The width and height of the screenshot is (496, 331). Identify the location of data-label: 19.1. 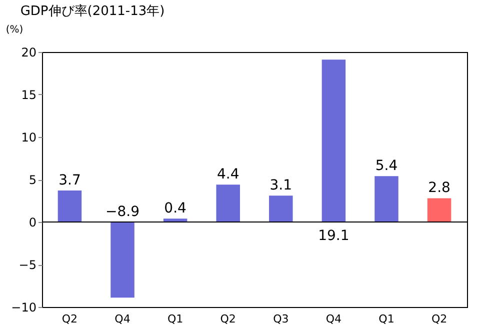
(334, 236).